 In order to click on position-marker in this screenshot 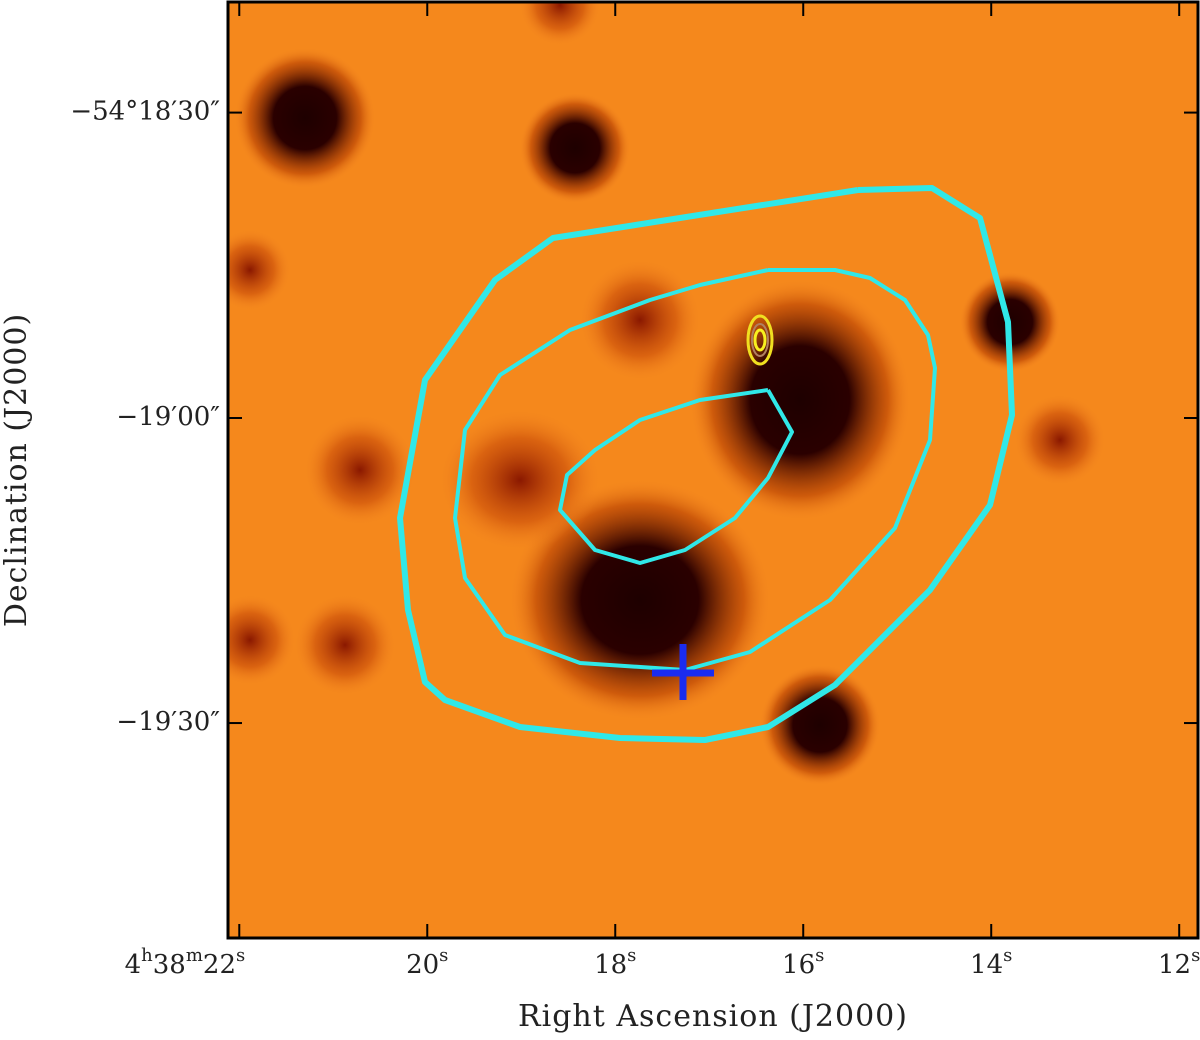, I will do `click(683, 672)`.